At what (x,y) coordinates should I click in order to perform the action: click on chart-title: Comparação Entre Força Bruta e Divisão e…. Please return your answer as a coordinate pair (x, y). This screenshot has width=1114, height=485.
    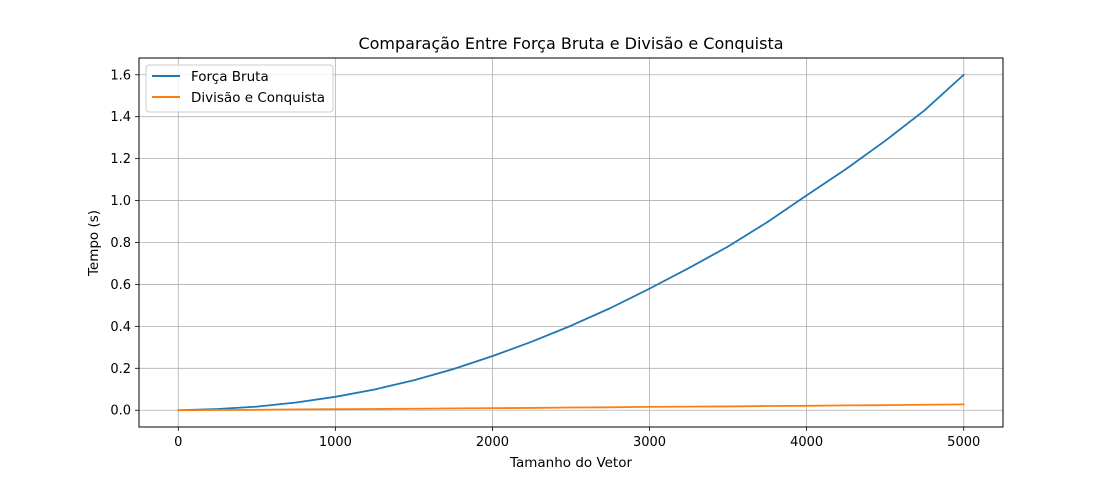
    Looking at the image, I should click on (570, 43).